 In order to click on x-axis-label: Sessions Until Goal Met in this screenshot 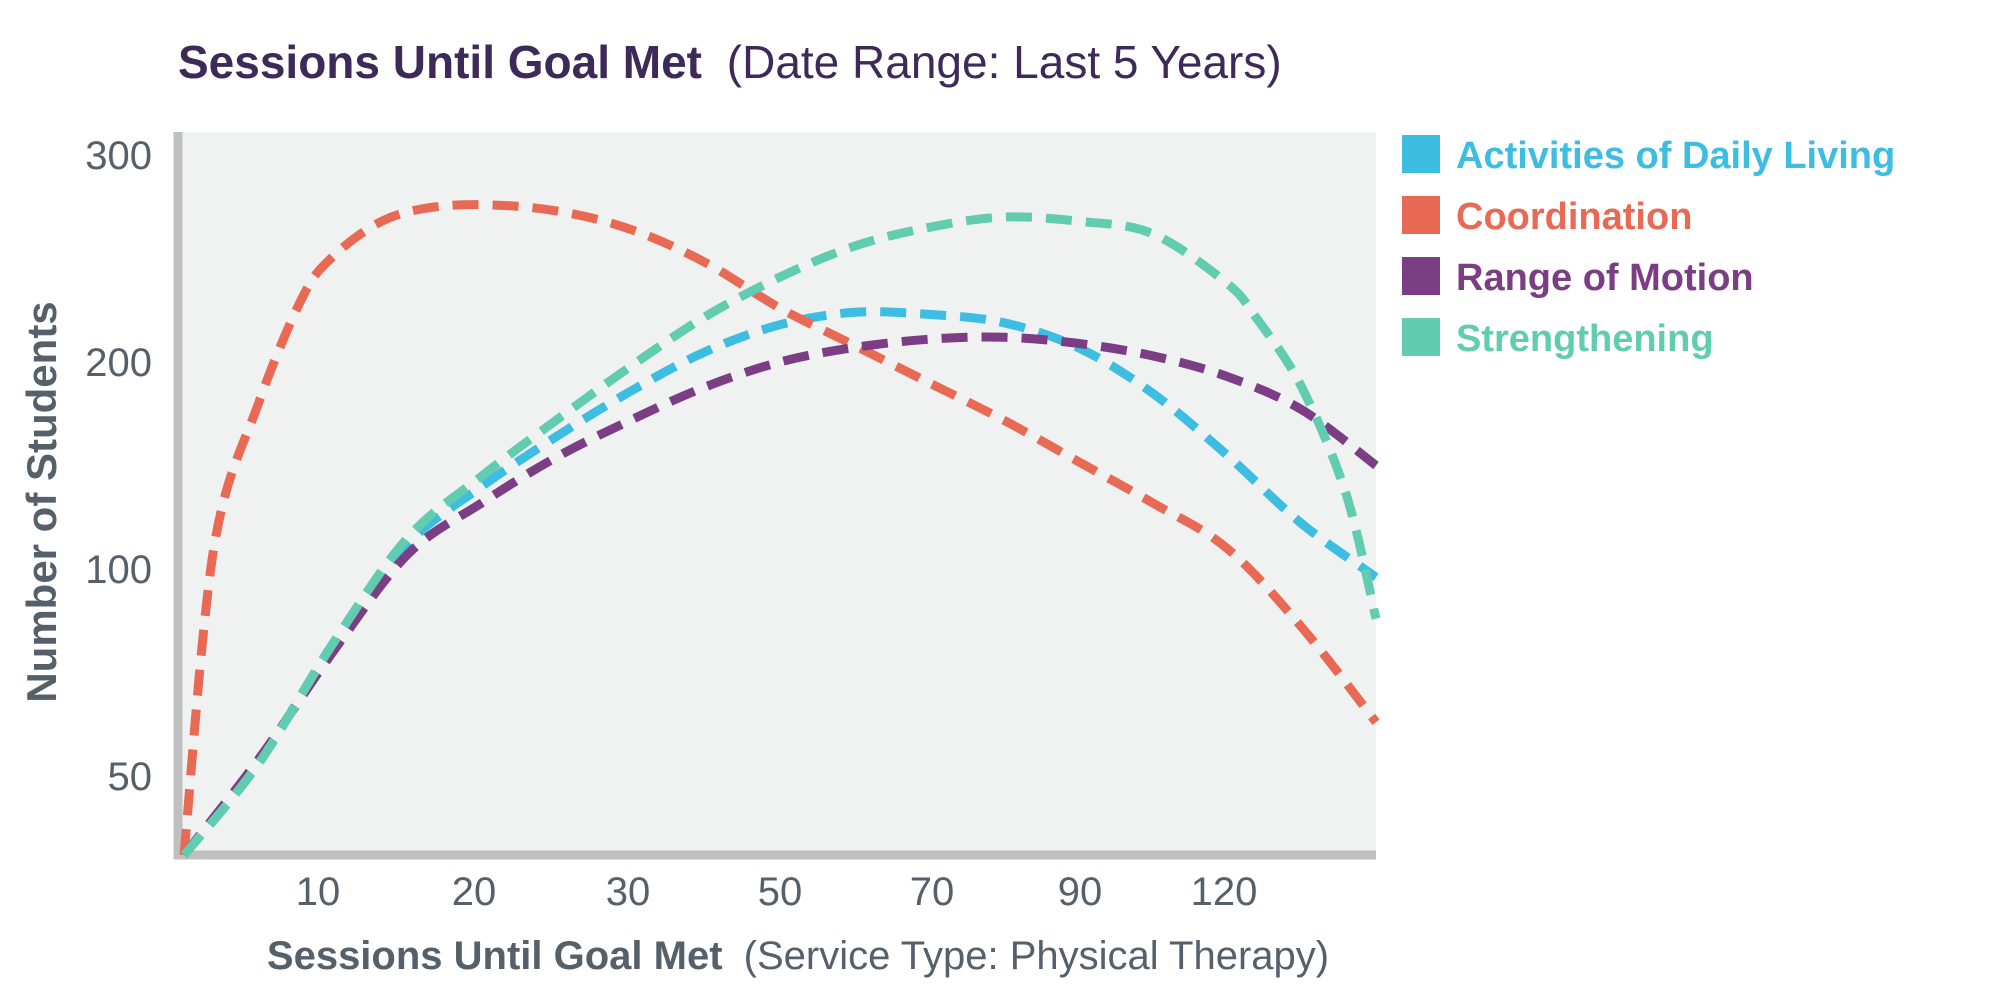, I will do `click(495, 956)`.